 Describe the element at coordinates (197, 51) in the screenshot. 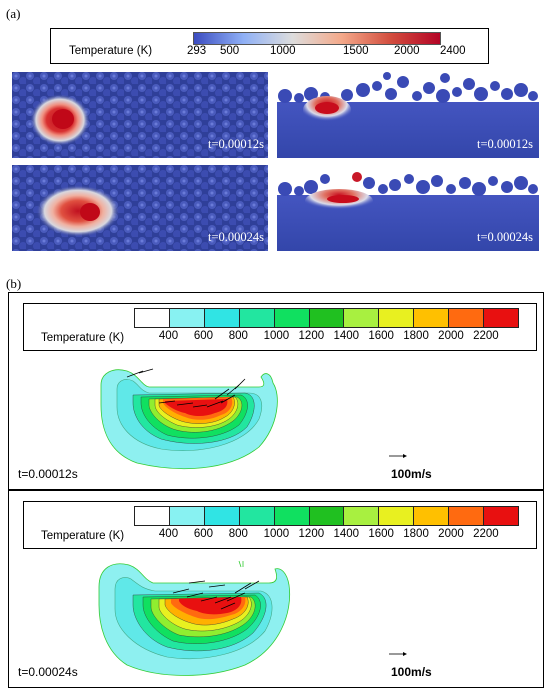

I see `tick-label: 293` at that location.